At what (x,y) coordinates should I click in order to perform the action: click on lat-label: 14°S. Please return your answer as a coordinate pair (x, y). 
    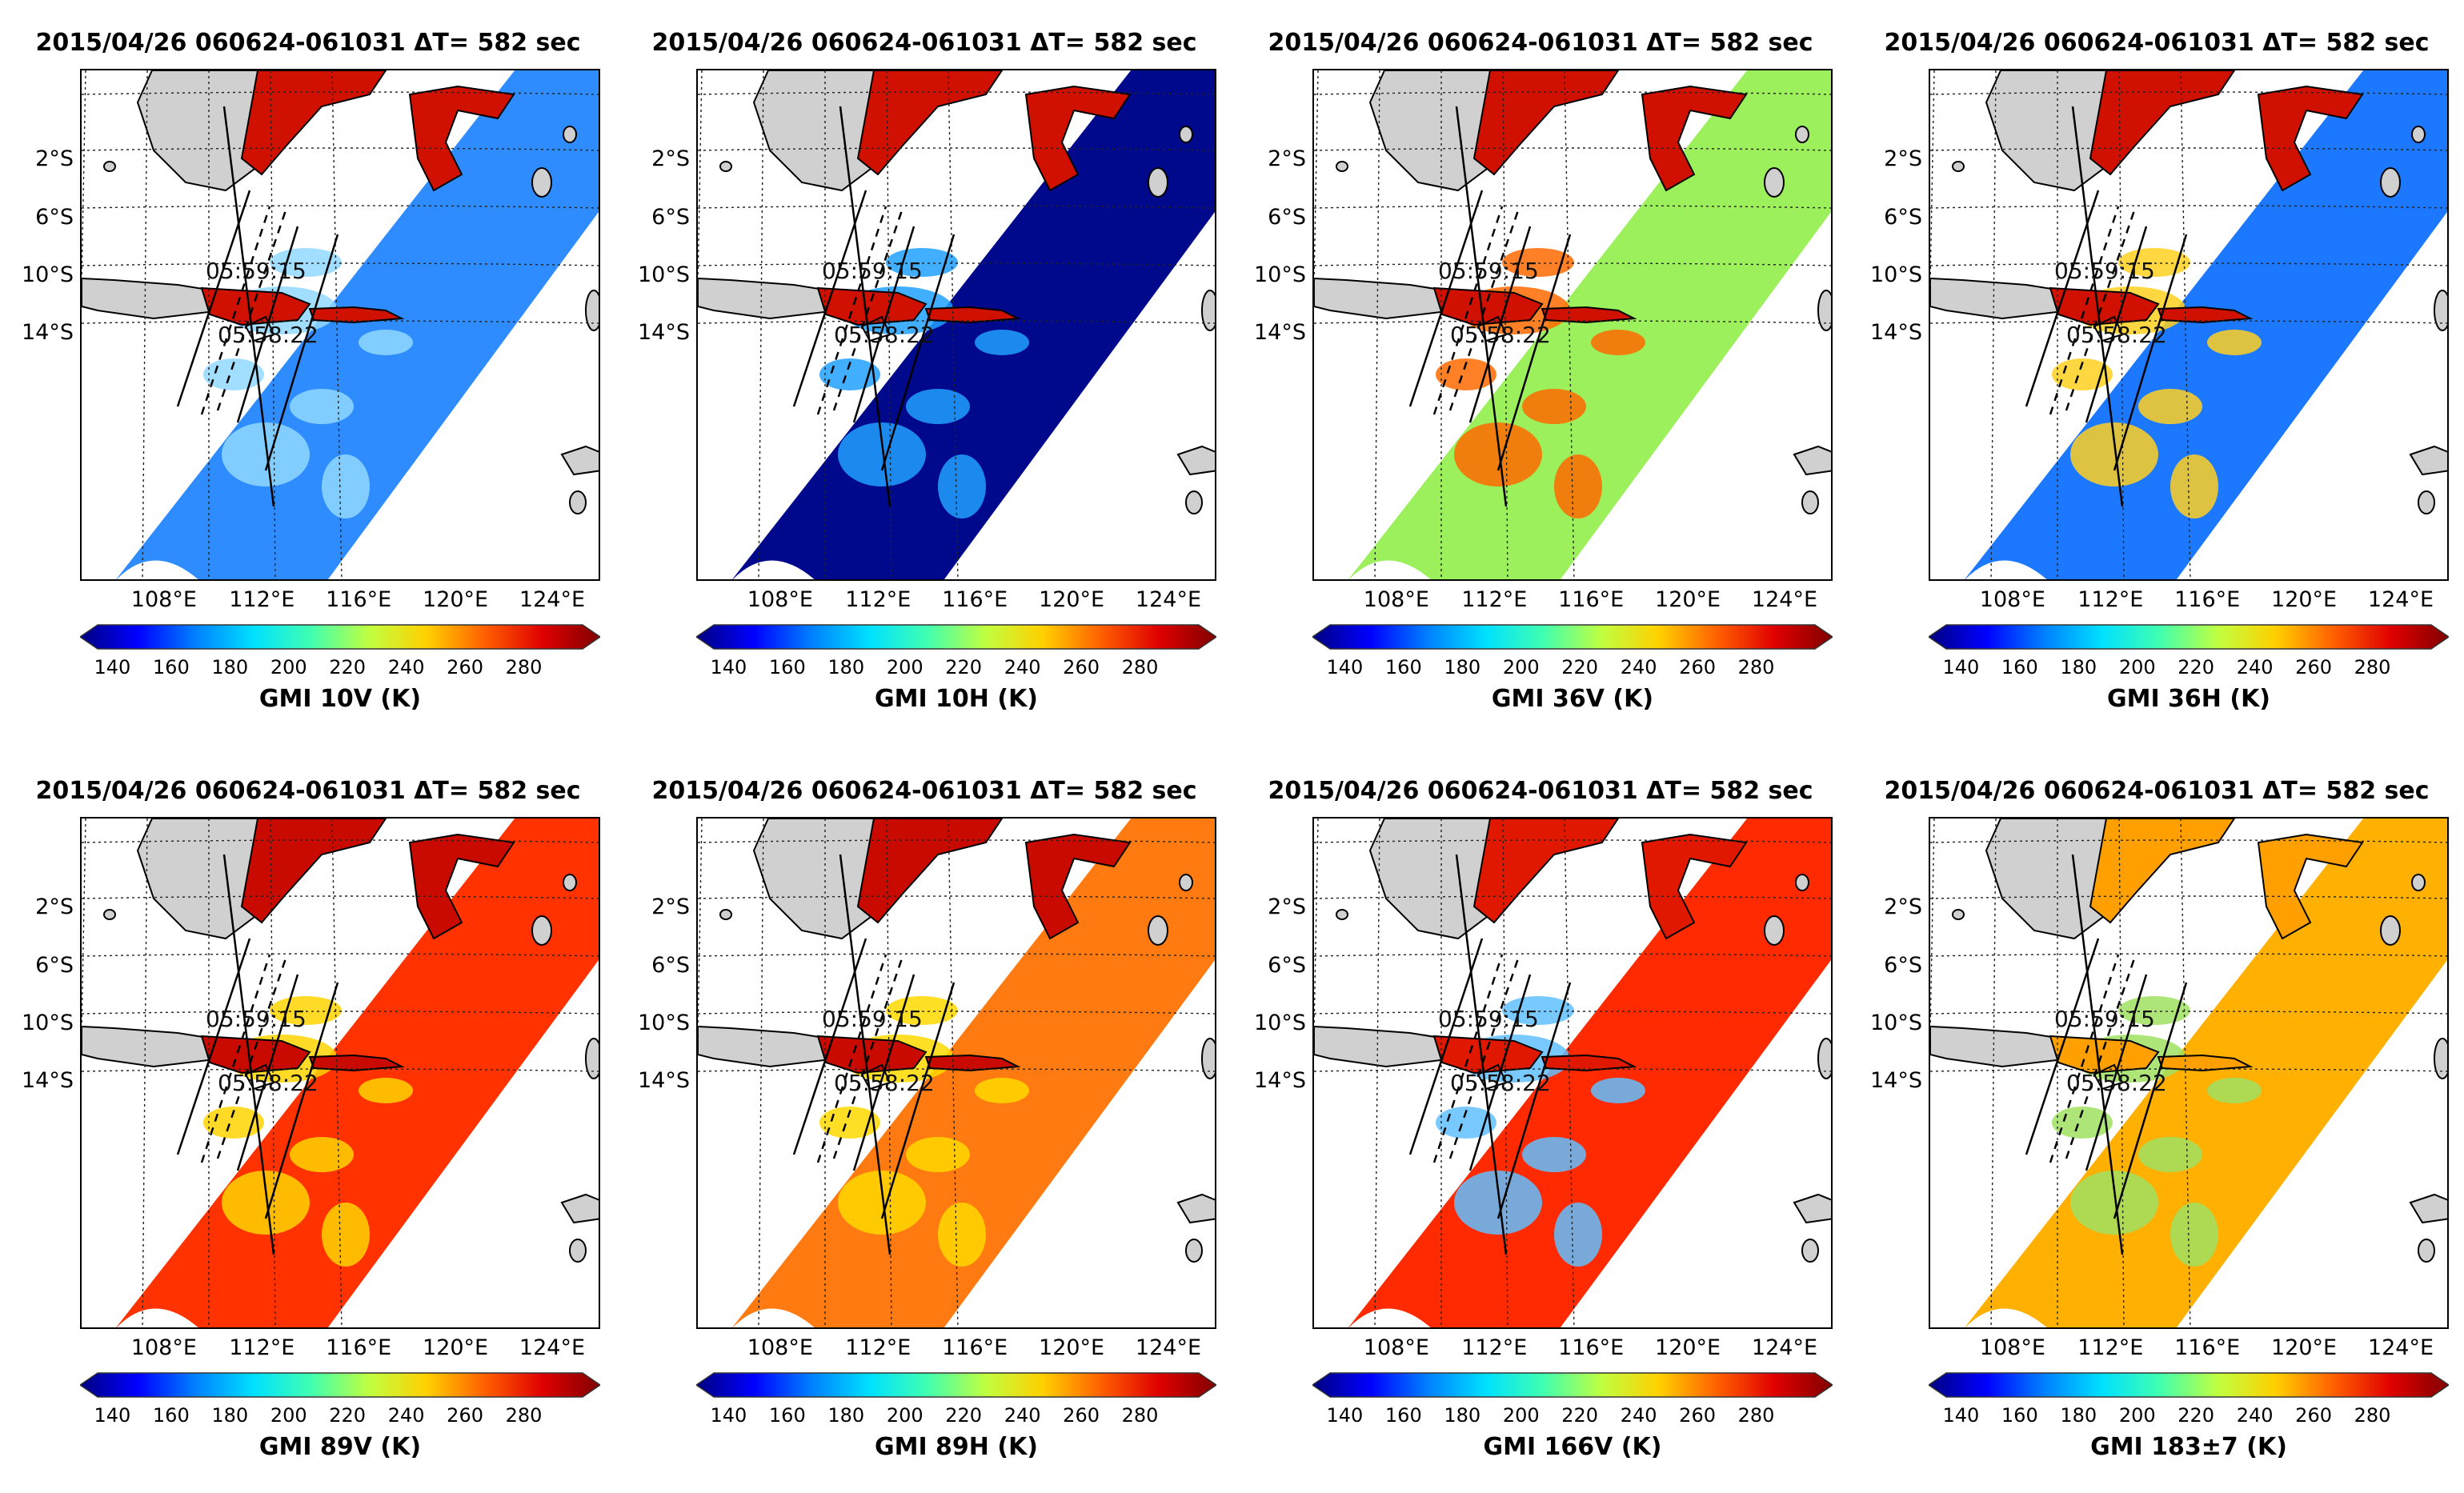
    Looking at the image, I should click on (1280, 1080).